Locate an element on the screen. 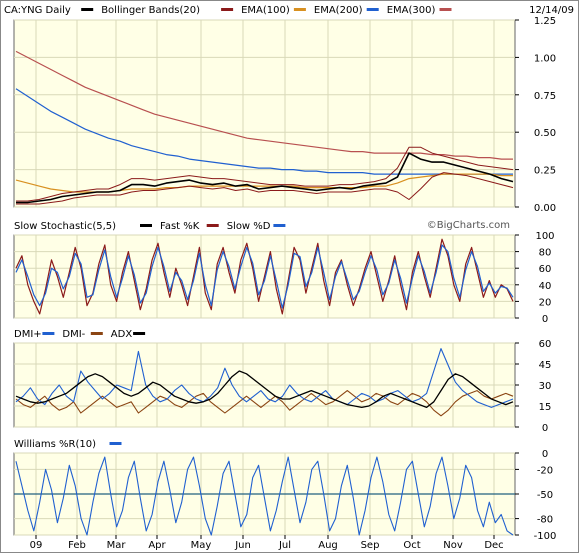 Image resolution: width=579 pixels, height=553 pixels. williams-ytick-label-3: -20 is located at coordinates (545, 470).